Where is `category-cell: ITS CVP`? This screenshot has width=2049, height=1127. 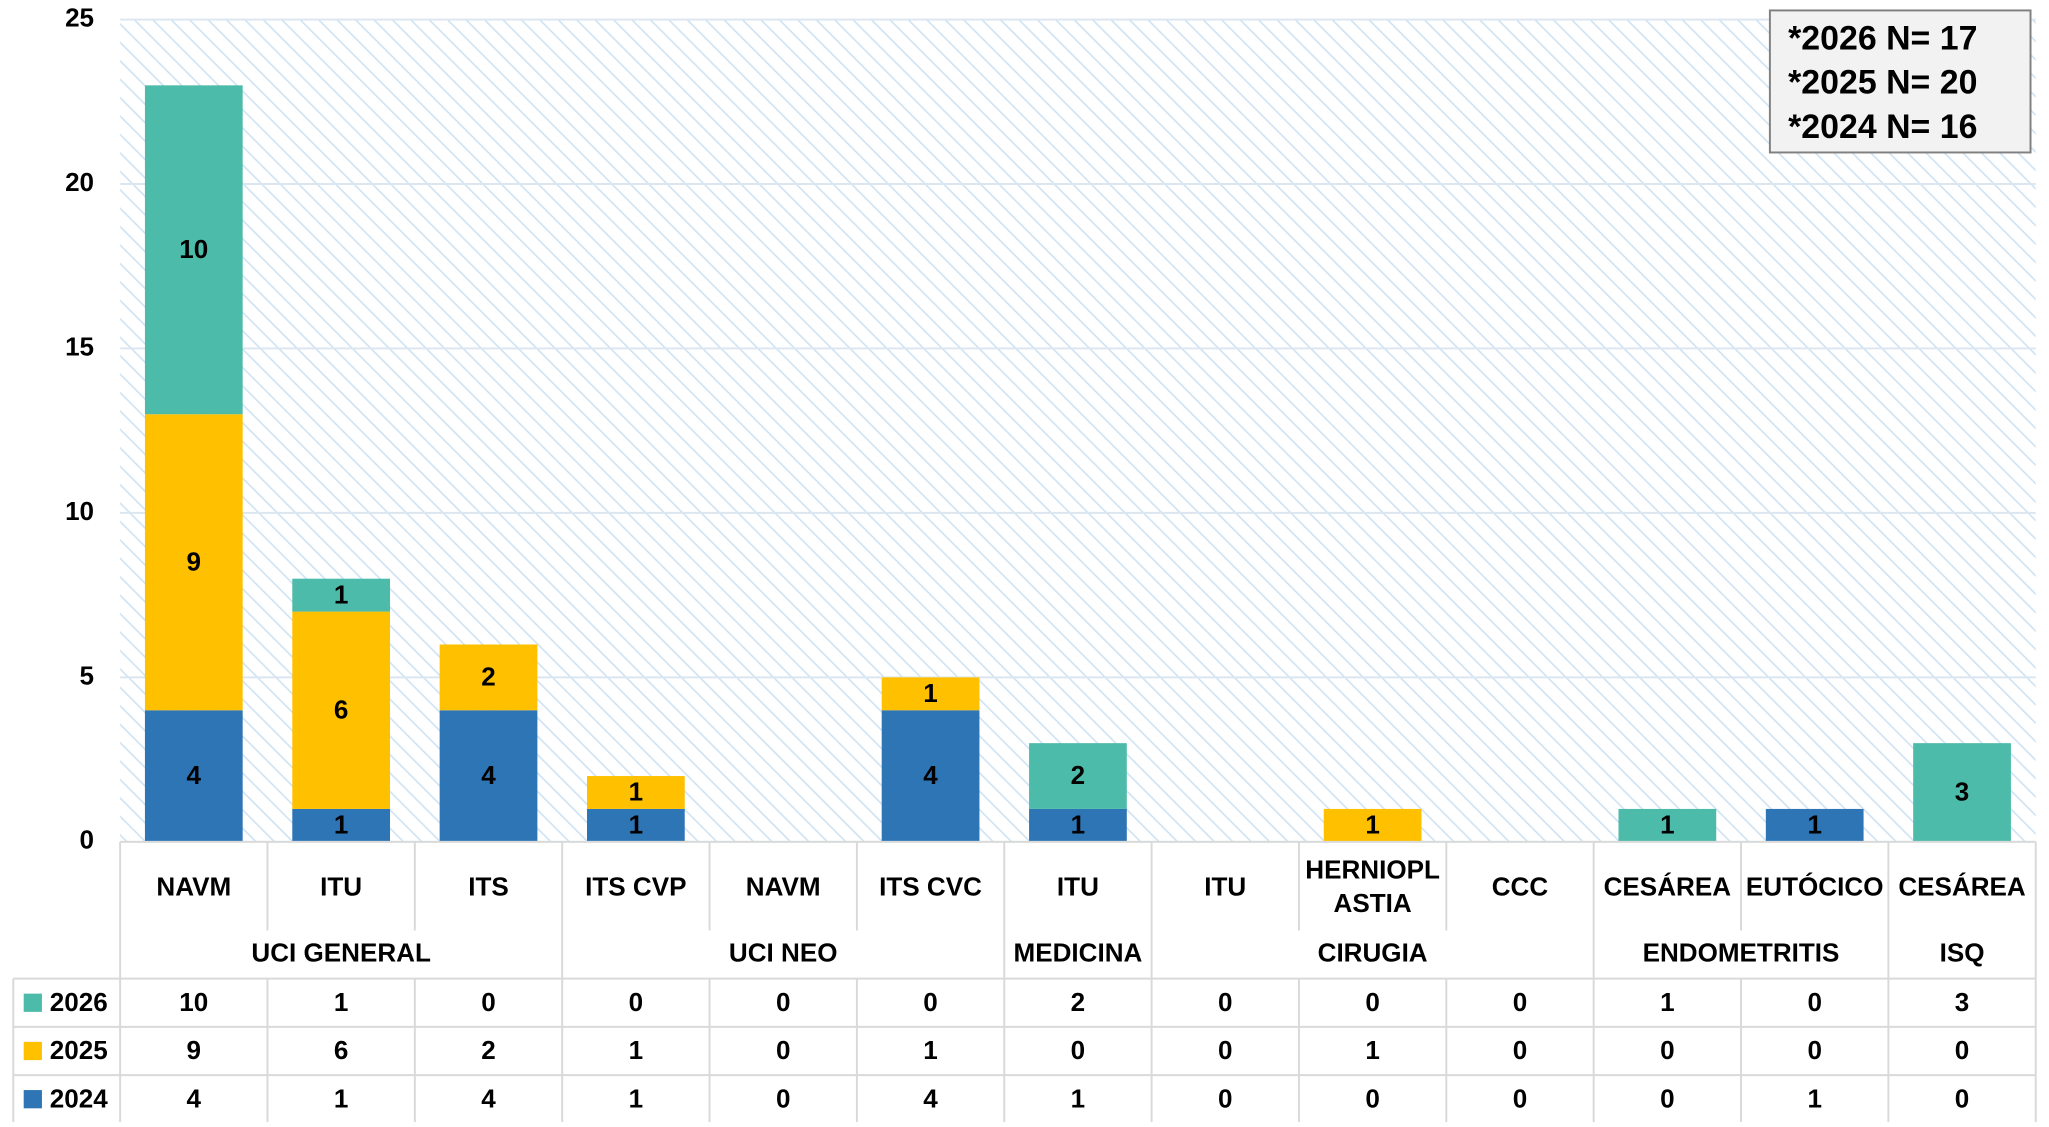
category-cell: ITS CVP is located at coordinates (636, 887).